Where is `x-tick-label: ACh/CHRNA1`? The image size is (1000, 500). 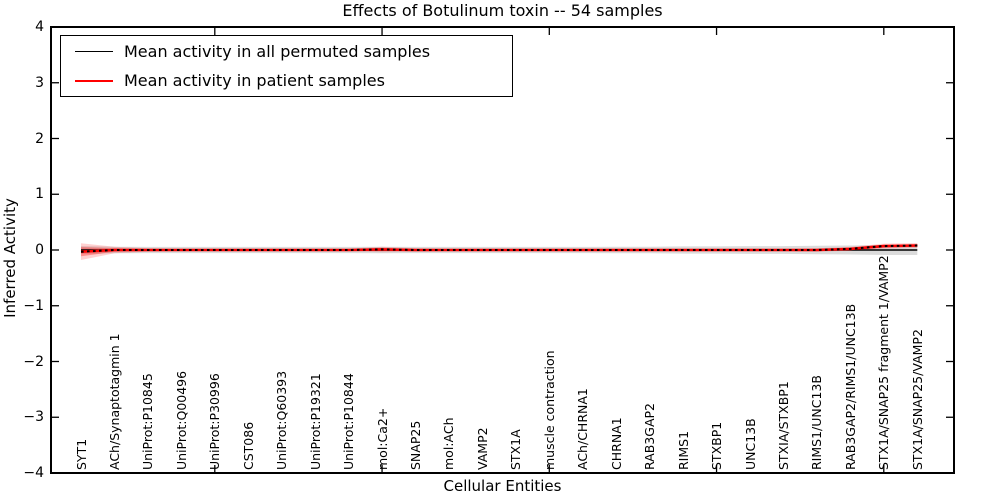 x-tick-label: ACh/CHRNA1 is located at coordinates (583, 429).